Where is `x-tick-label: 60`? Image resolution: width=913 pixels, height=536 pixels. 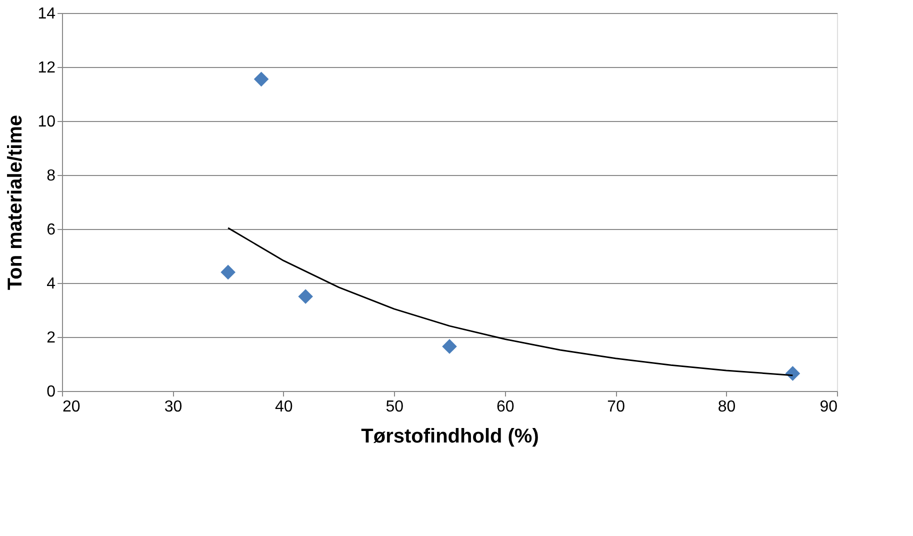 x-tick-label: 60 is located at coordinates (505, 407).